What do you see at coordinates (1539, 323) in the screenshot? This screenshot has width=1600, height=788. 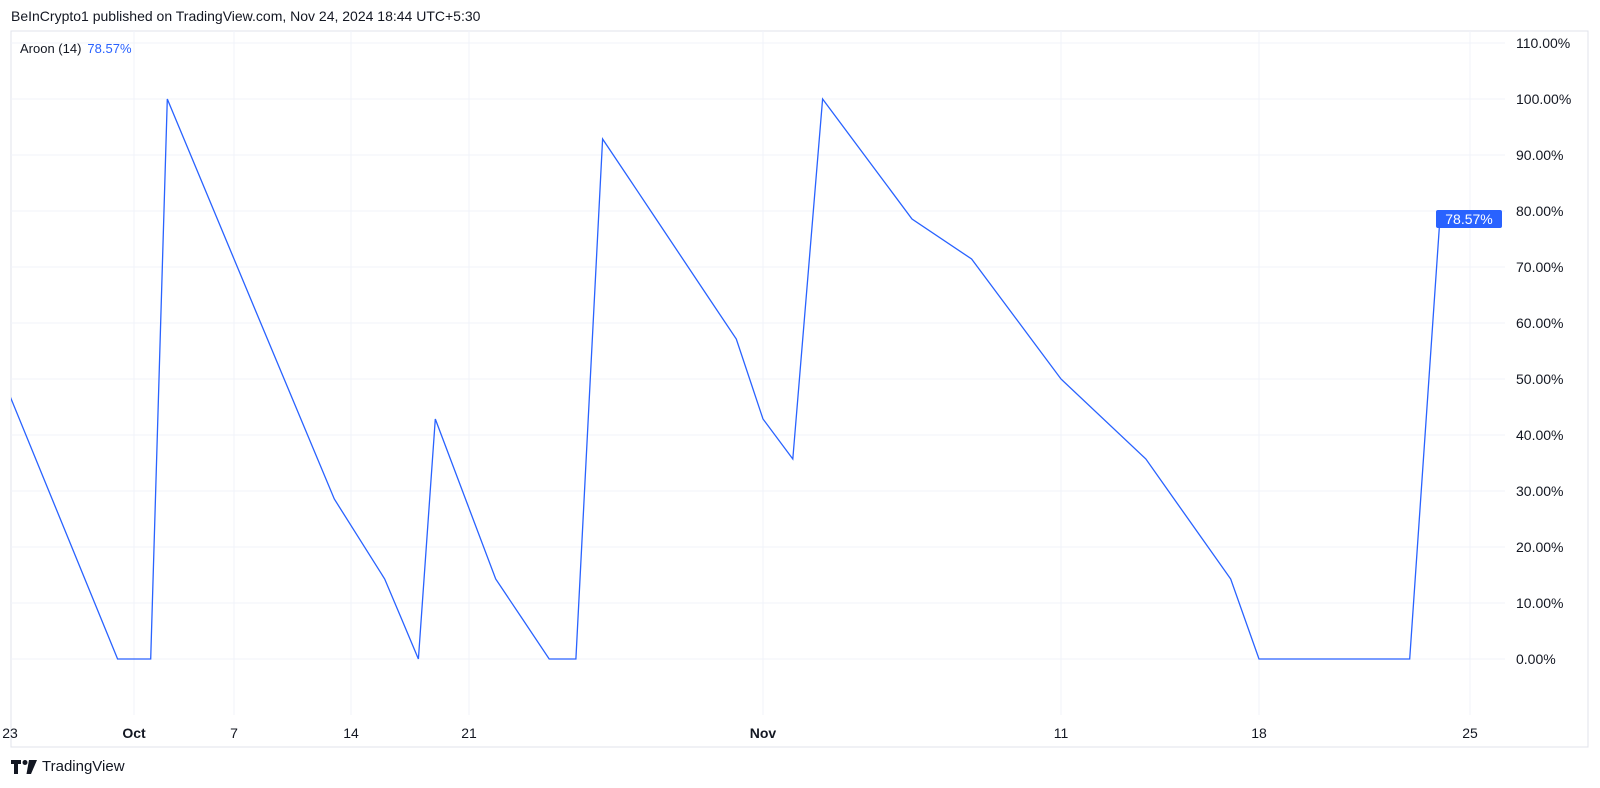 I see `y-tick-label: 60.00%` at bounding box center [1539, 323].